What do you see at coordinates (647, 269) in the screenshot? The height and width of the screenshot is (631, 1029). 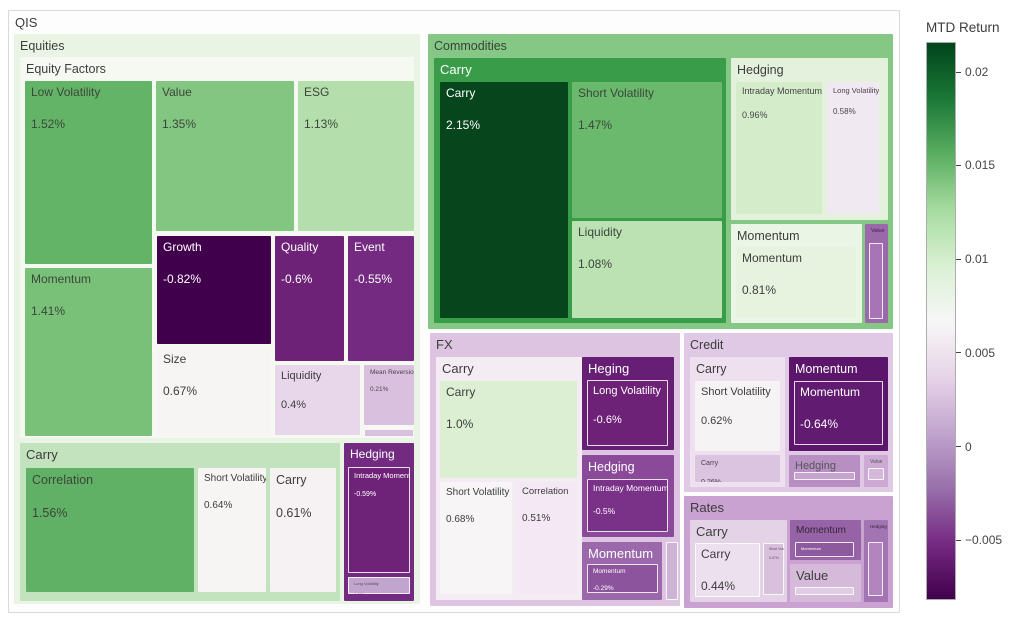 I see `tile-qis-commodities-carry-liquidity: Liquidity 1.08%` at bounding box center [647, 269].